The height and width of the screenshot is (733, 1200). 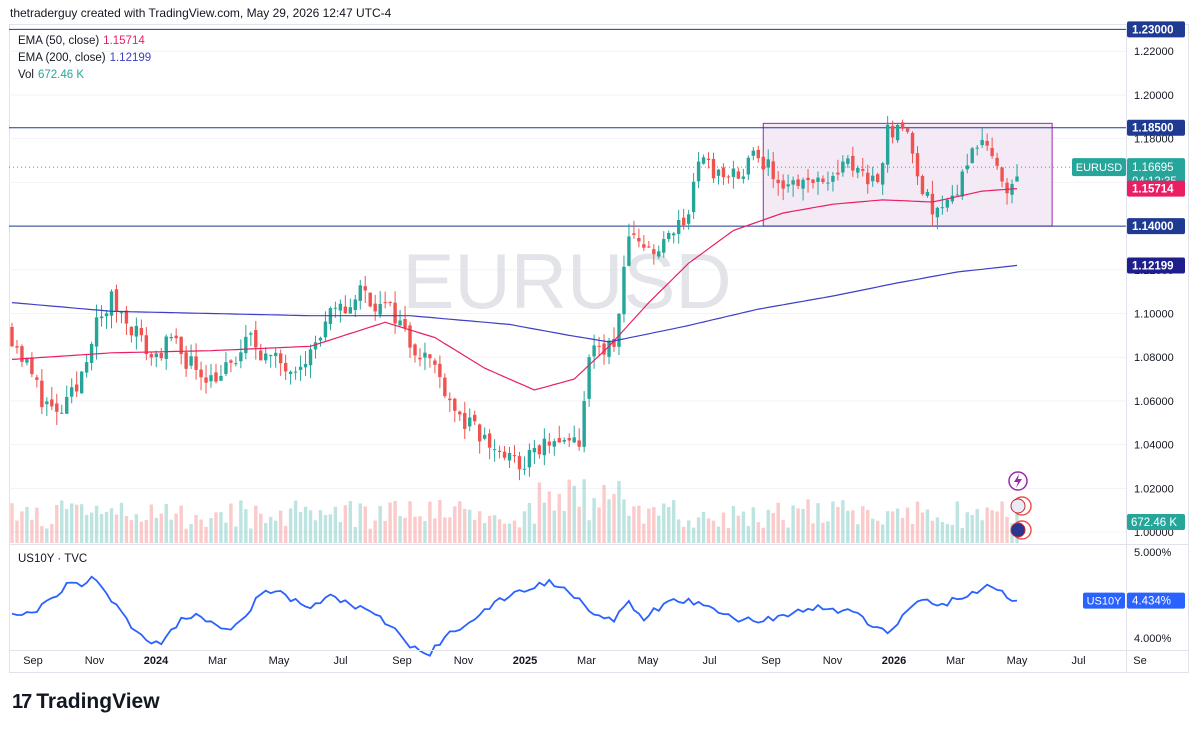 I want to click on lightning-event-icon, so click(x=1018, y=481).